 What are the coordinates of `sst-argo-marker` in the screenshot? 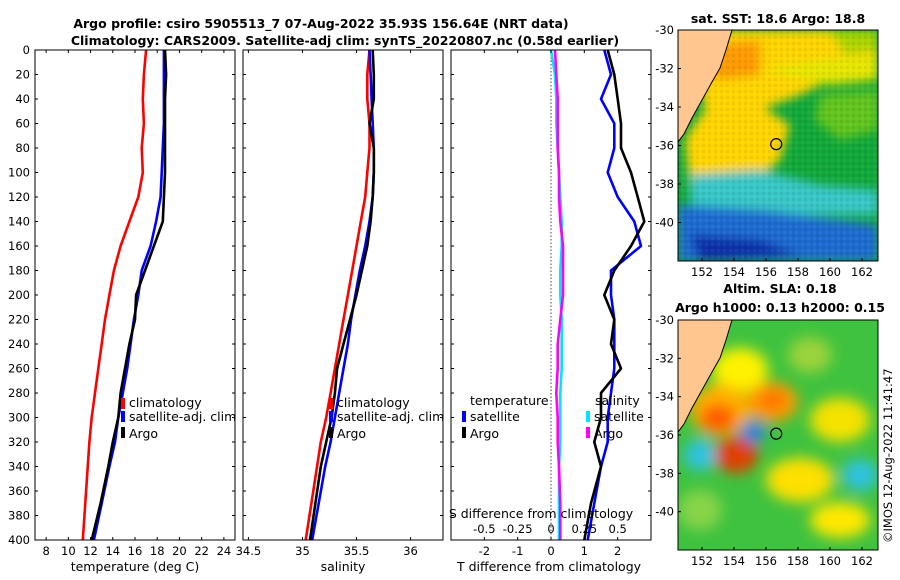 It's located at (776, 144).